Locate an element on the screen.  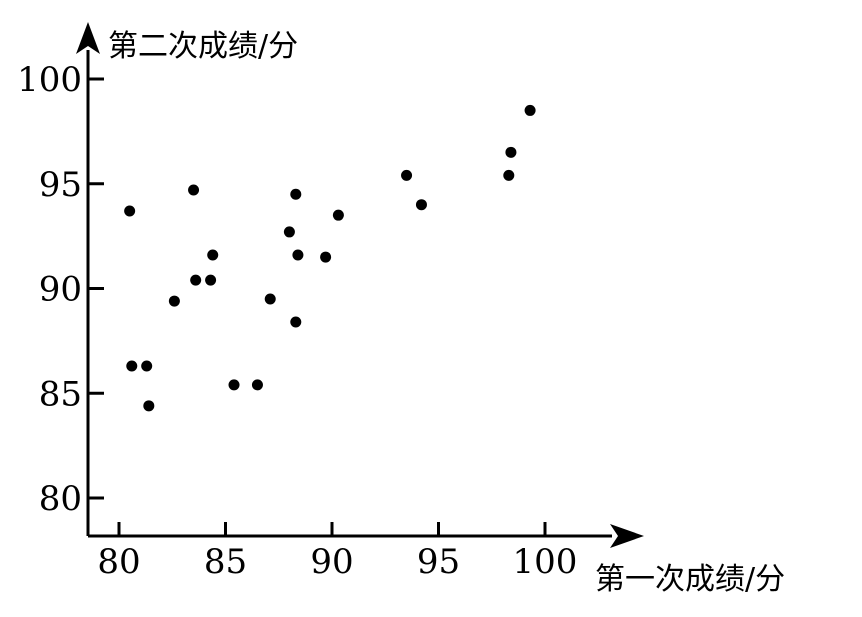
y-tick-label: 95 is located at coordinates (60, 185).